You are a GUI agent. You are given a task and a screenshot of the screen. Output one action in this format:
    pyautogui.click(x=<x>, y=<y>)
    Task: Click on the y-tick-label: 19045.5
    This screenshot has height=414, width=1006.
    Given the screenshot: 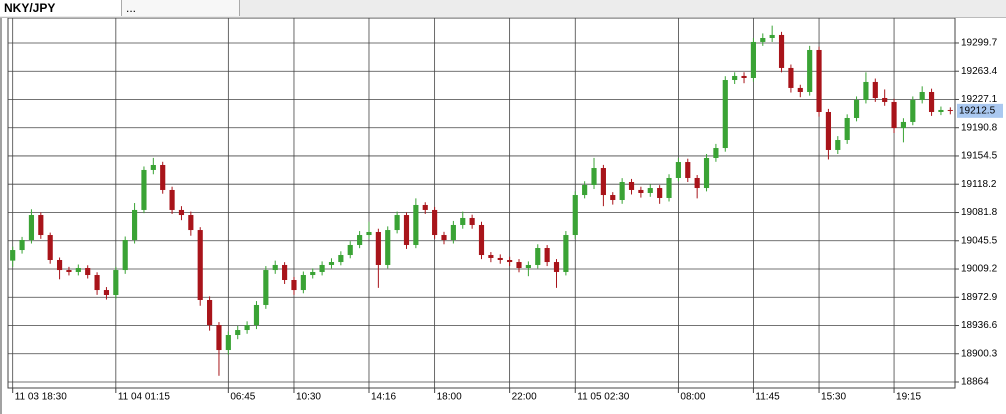 What is the action you would take?
    pyautogui.click(x=979, y=240)
    